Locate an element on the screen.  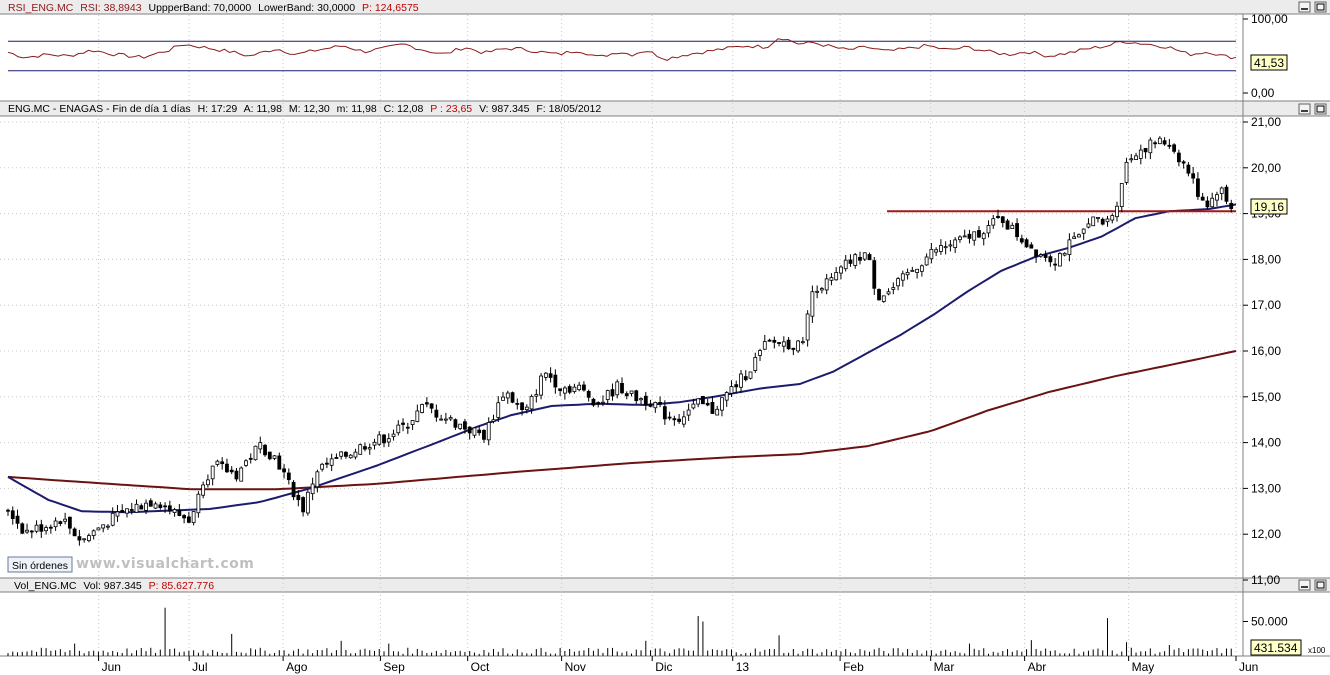
volume-maximize-button is located at coordinates (1320, 585).